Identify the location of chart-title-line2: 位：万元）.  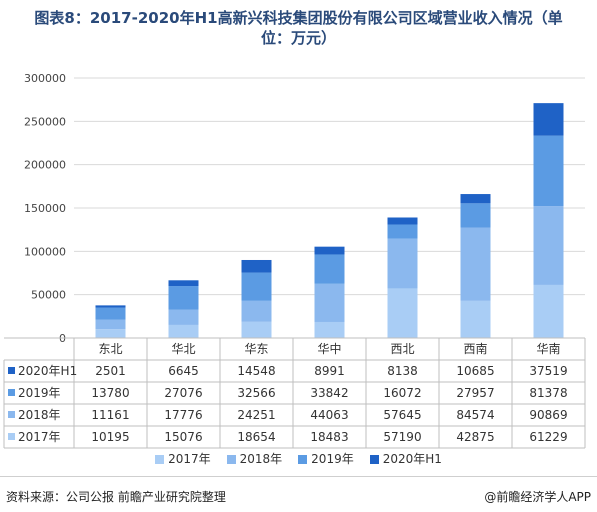
(298, 38).